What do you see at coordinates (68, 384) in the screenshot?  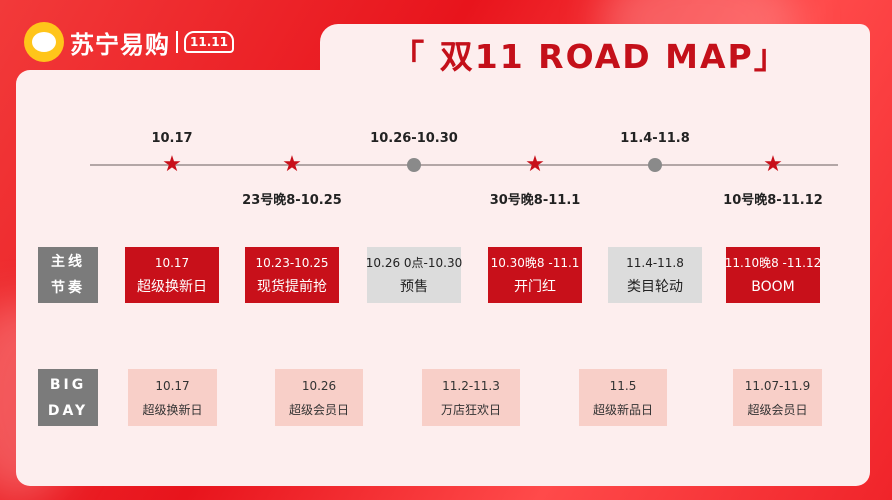 I see `label-line: BIG` at bounding box center [68, 384].